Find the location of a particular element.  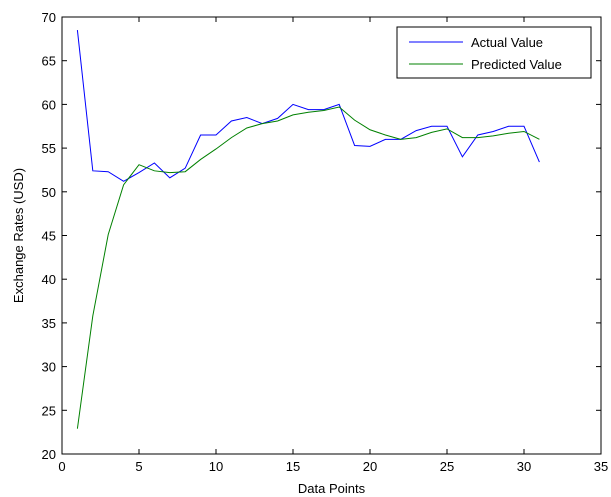

y-tick-label: 20 is located at coordinates (49, 454).